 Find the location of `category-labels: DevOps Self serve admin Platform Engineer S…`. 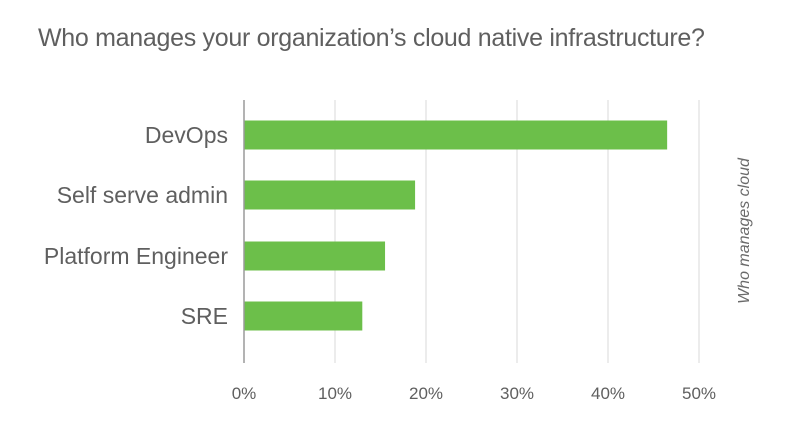

category-labels: DevOps Self serve admin Platform Engineer S… is located at coordinates (136, 225).